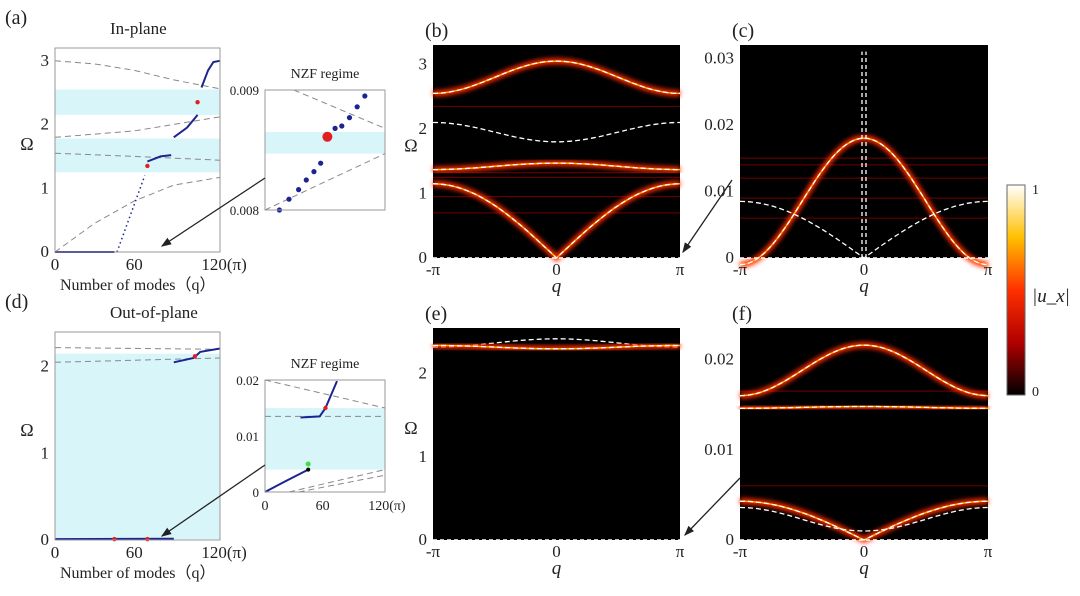  I want to click on y-tick-label: 0.009, so click(244, 90).